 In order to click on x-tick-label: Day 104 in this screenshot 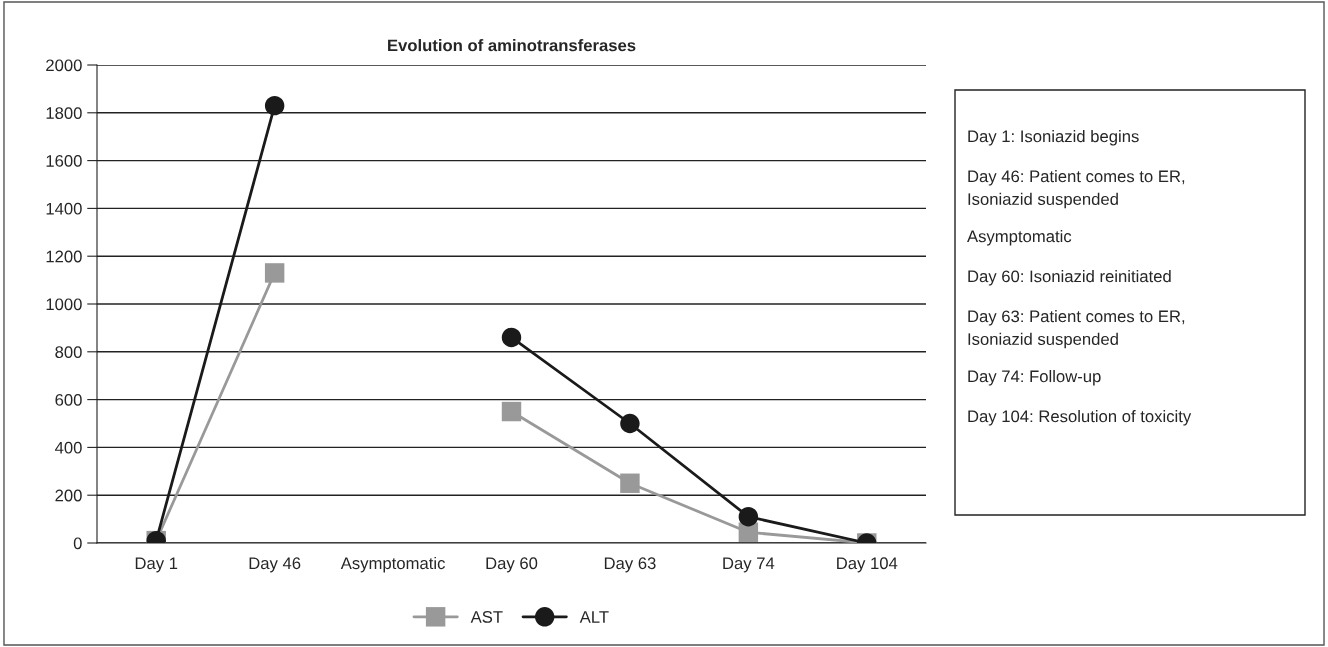, I will do `click(867, 565)`.